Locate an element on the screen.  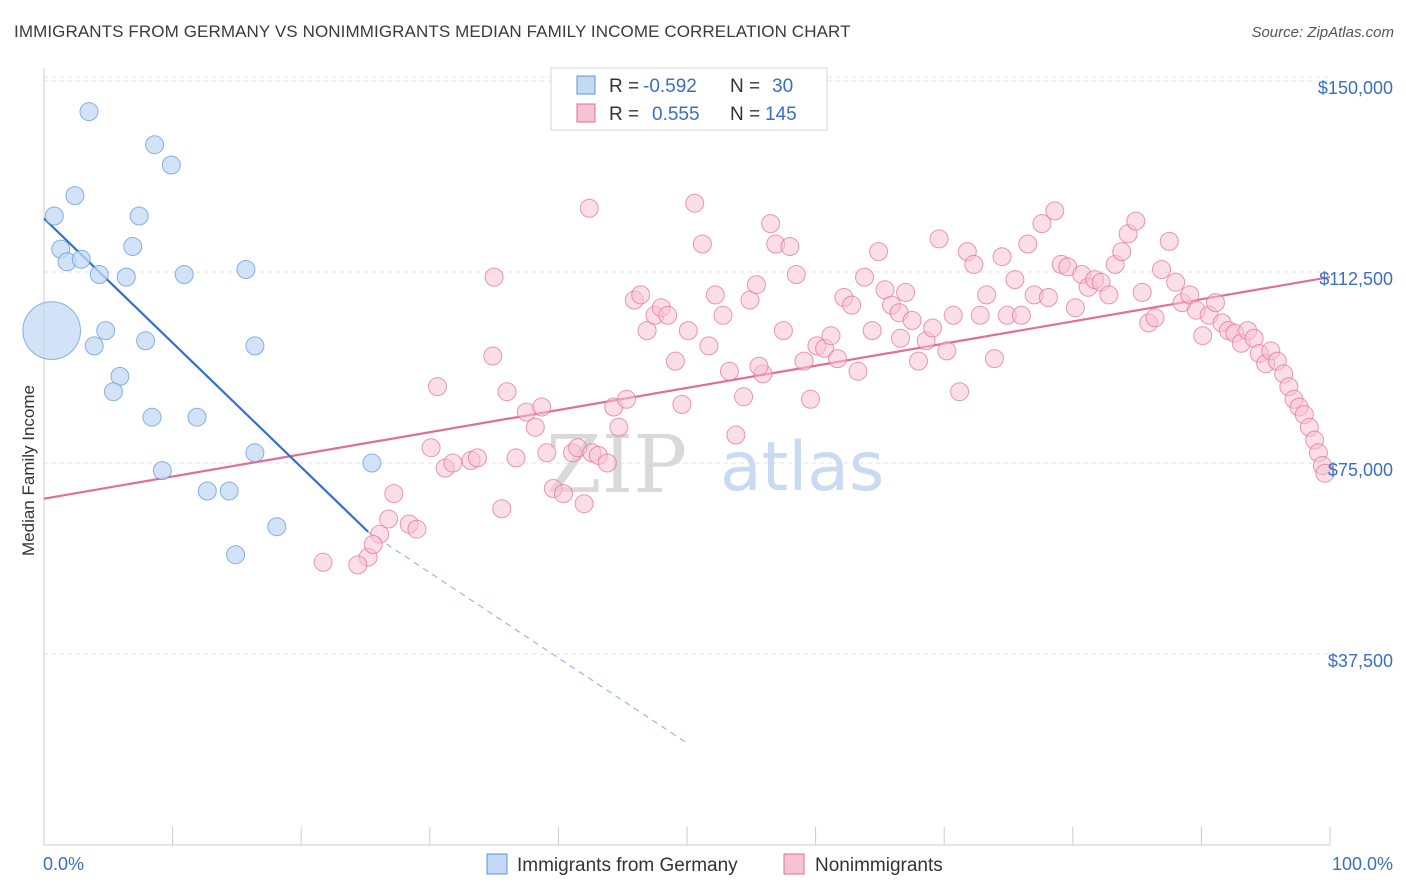
legend-n-label-germany: N = is located at coordinates (745, 86).